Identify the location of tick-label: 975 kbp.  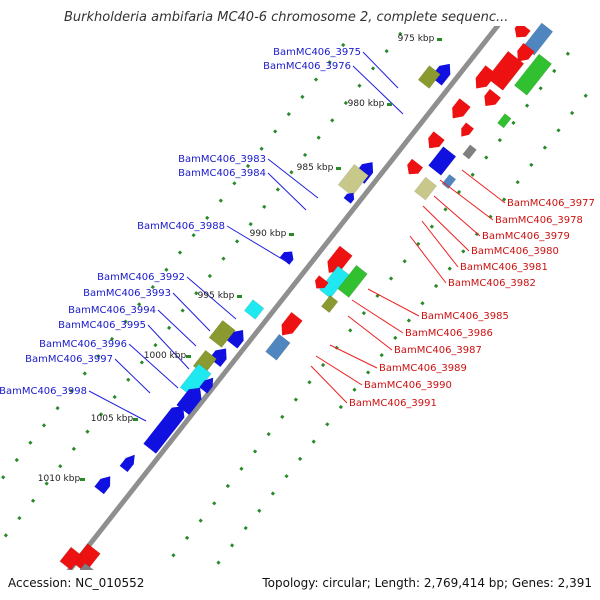
(416, 39).